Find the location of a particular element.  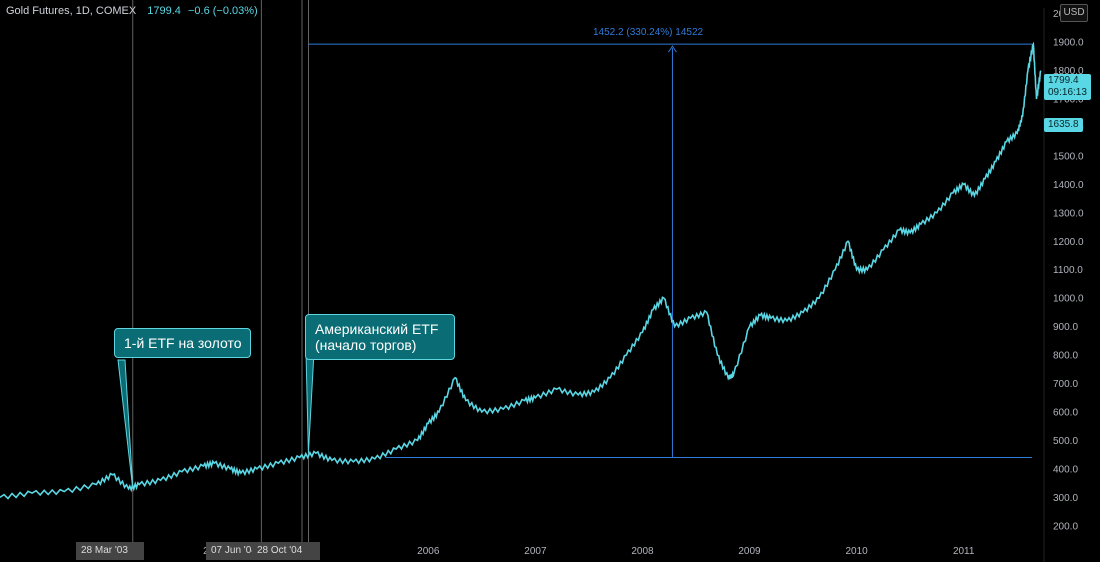

y-tick-label: 1100.0 is located at coordinates (1068, 270).